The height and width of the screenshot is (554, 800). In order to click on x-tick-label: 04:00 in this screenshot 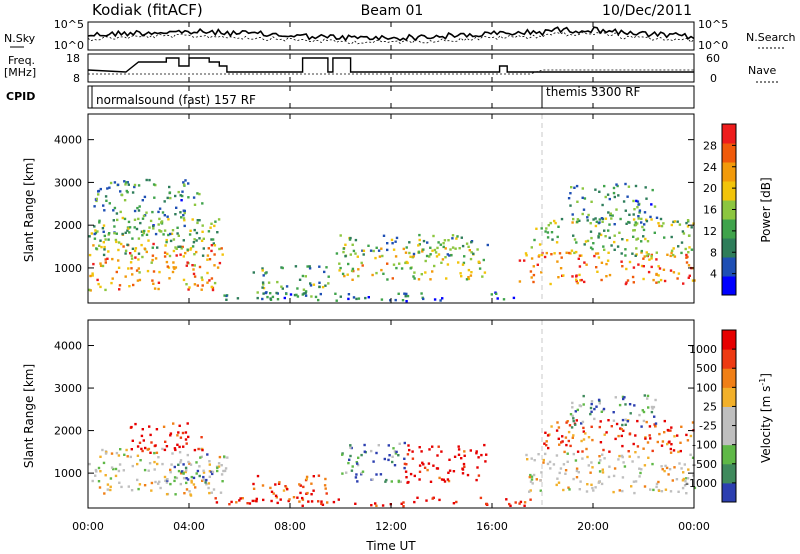, I will do `click(189, 526)`.